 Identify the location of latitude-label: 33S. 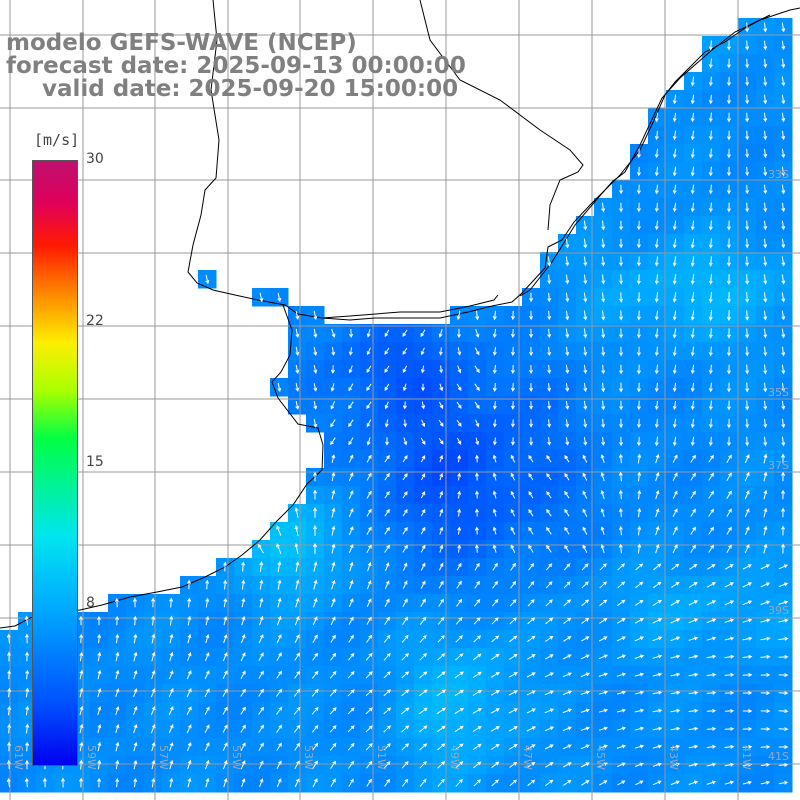
(778, 174).